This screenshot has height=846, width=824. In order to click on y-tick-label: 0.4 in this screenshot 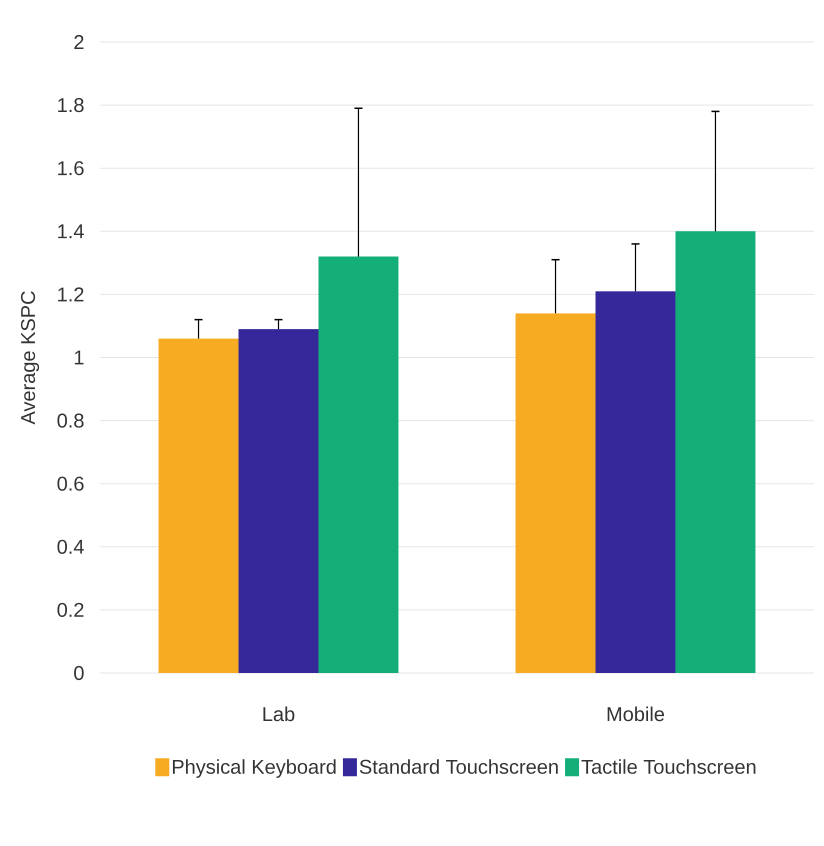, I will do `click(70, 547)`.